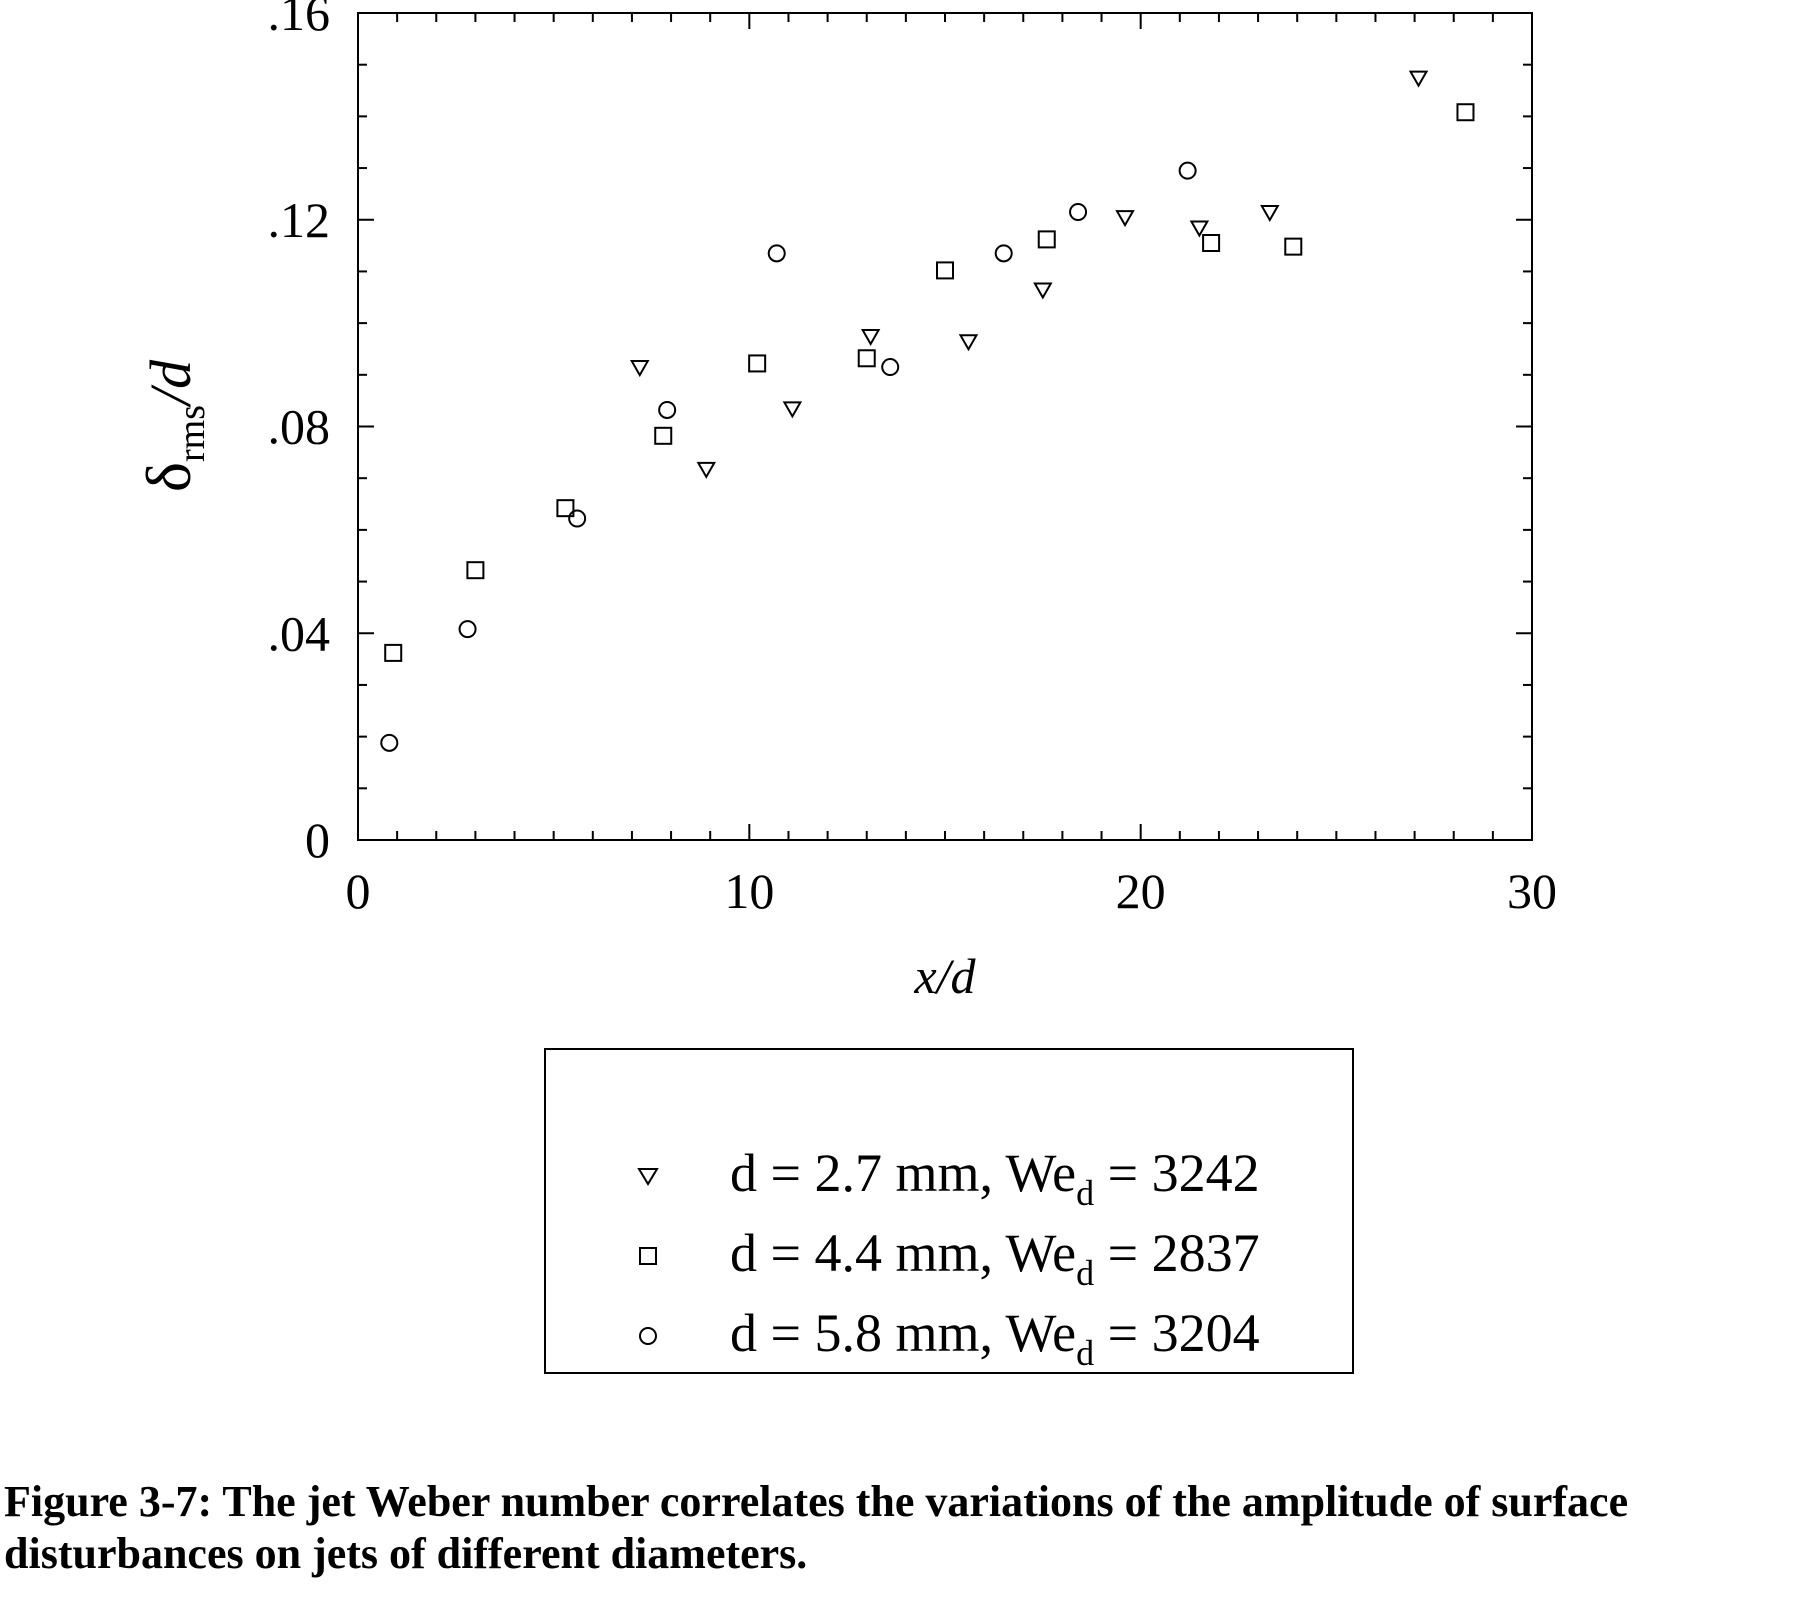 The image size is (1797, 1602). Describe the element at coordinates (317, 840) in the screenshot. I see `y-tick-label: 0` at that location.